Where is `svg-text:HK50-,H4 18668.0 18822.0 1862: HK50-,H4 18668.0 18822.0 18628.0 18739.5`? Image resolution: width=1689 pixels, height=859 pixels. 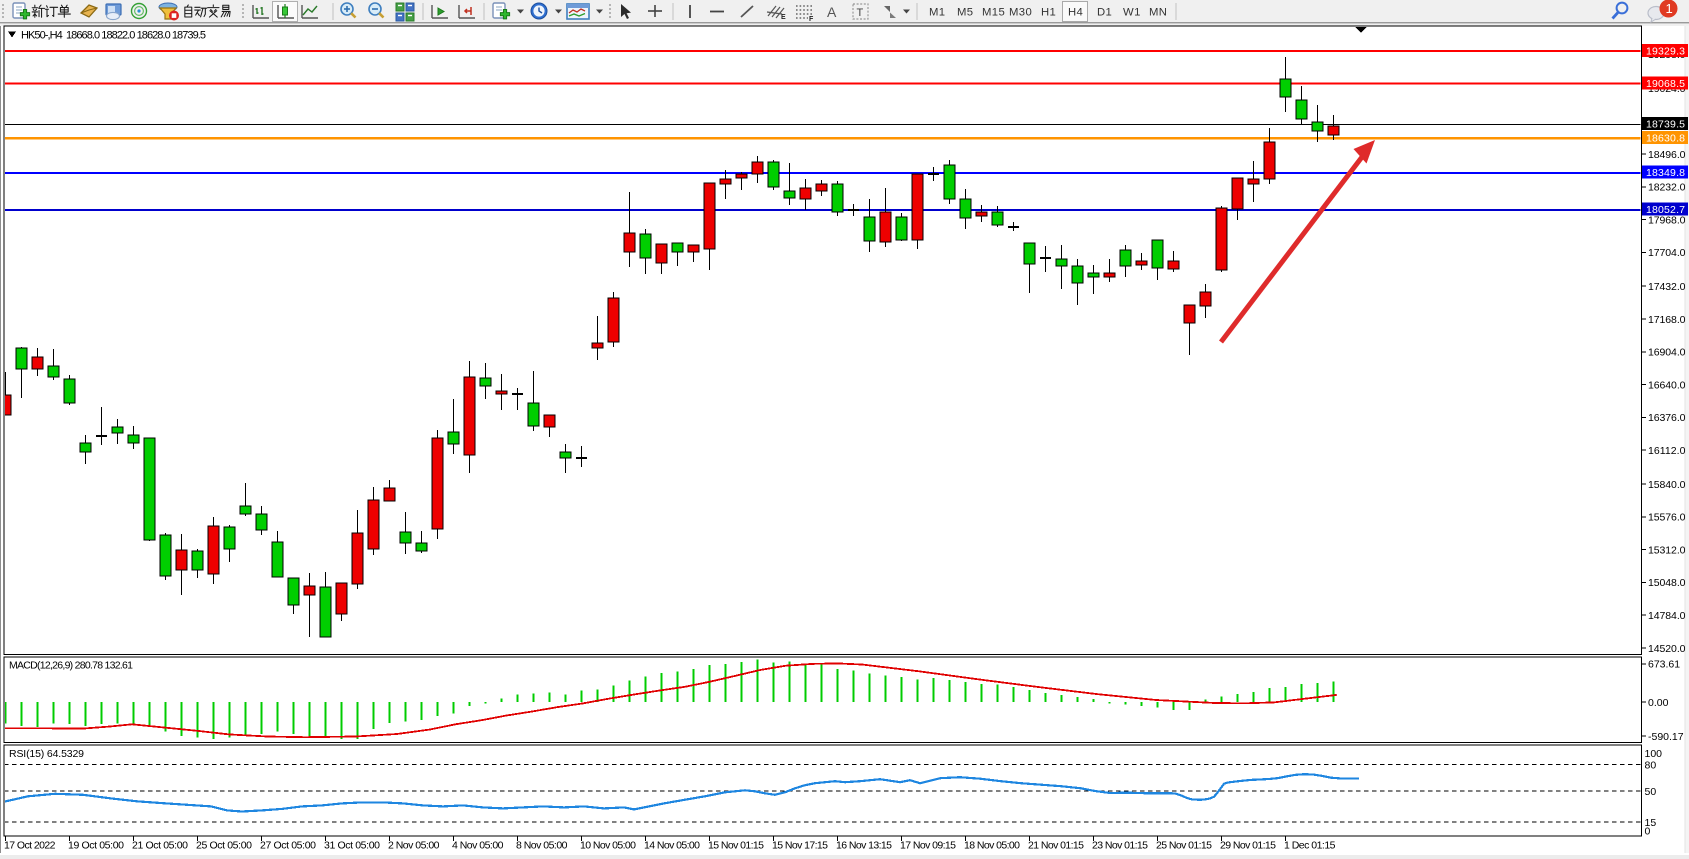 svg-text:HK50-,H4 18668.0 18822.0 1862: HK50-,H4 18668.0 18822.0 18628.0 18739.5 is located at coordinates (113, 36).